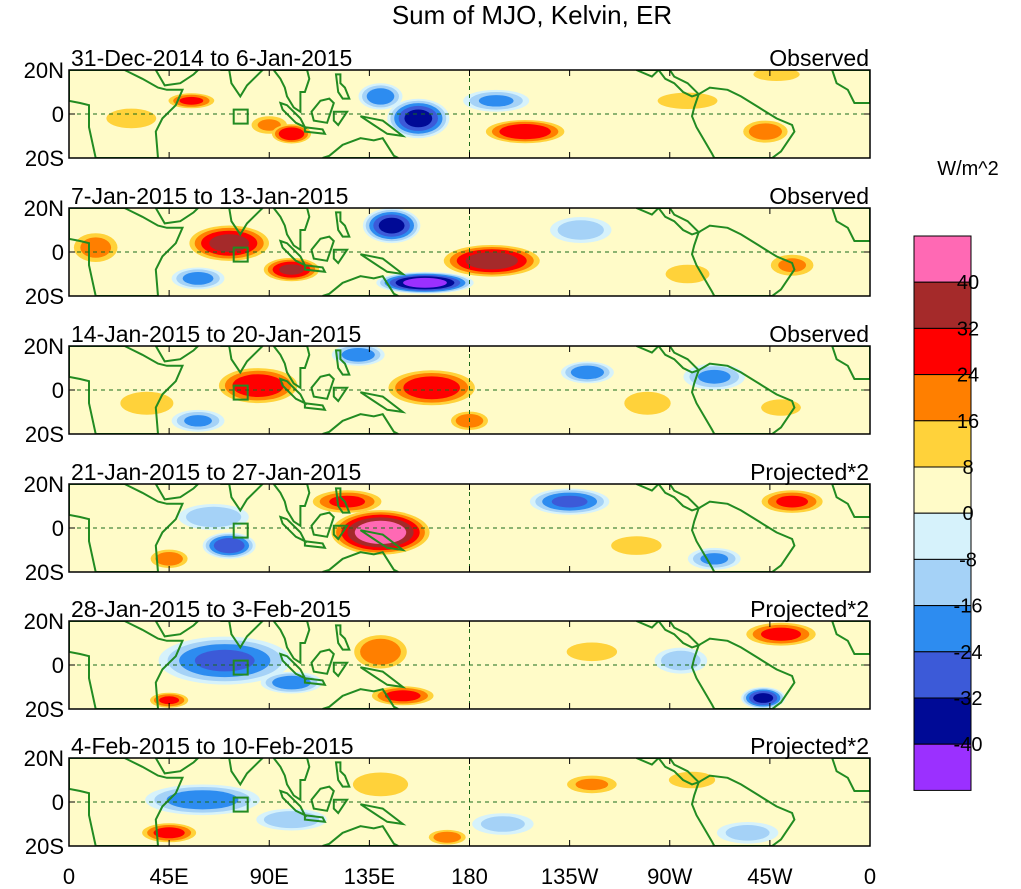  I want to click on colorbar-label: -40, so click(968, 745).